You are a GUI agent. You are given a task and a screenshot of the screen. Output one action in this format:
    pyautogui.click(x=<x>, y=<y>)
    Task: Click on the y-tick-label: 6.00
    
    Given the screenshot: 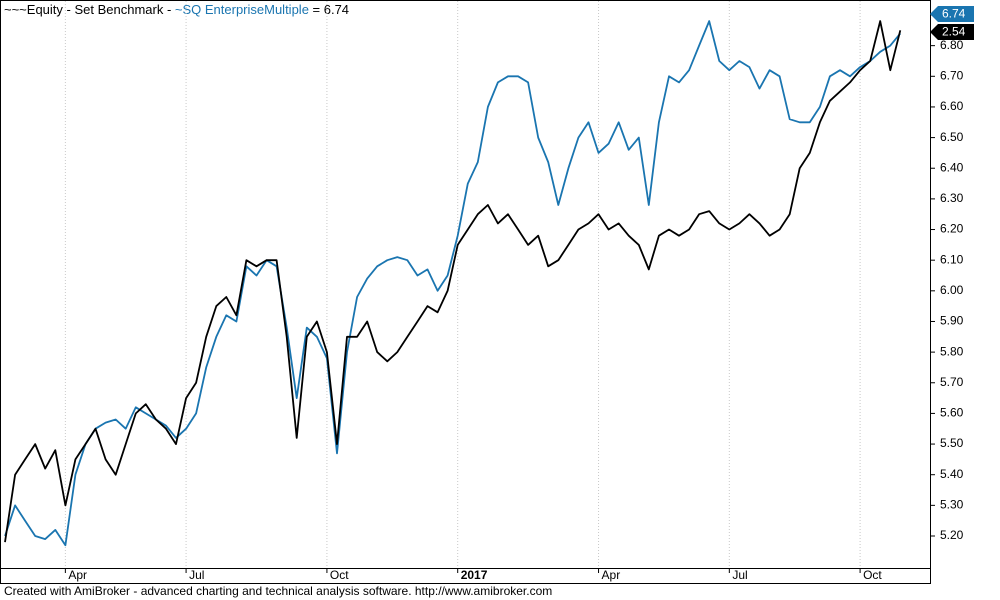 What is the action you would take?
    pyautogui.click(x=952, y=290)
    